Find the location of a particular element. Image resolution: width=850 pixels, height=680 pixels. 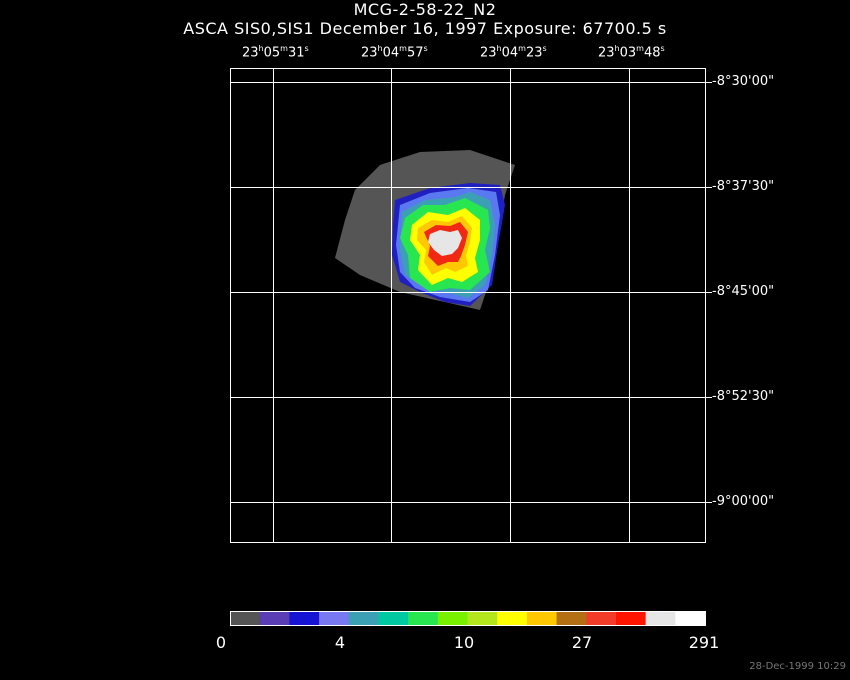

colorbar-frame is located at coordinates (468, 618).